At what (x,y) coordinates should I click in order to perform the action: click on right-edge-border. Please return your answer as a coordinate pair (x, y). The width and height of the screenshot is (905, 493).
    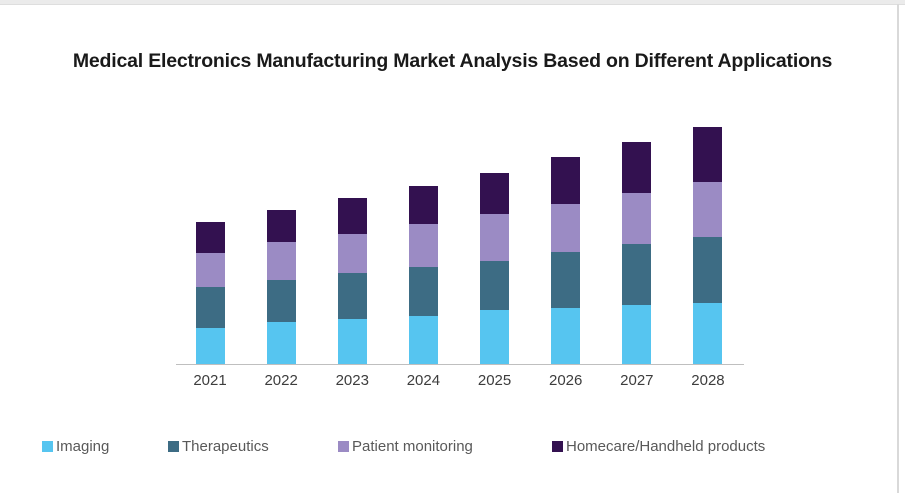
    Looking at the image, I should click on (898, 248).